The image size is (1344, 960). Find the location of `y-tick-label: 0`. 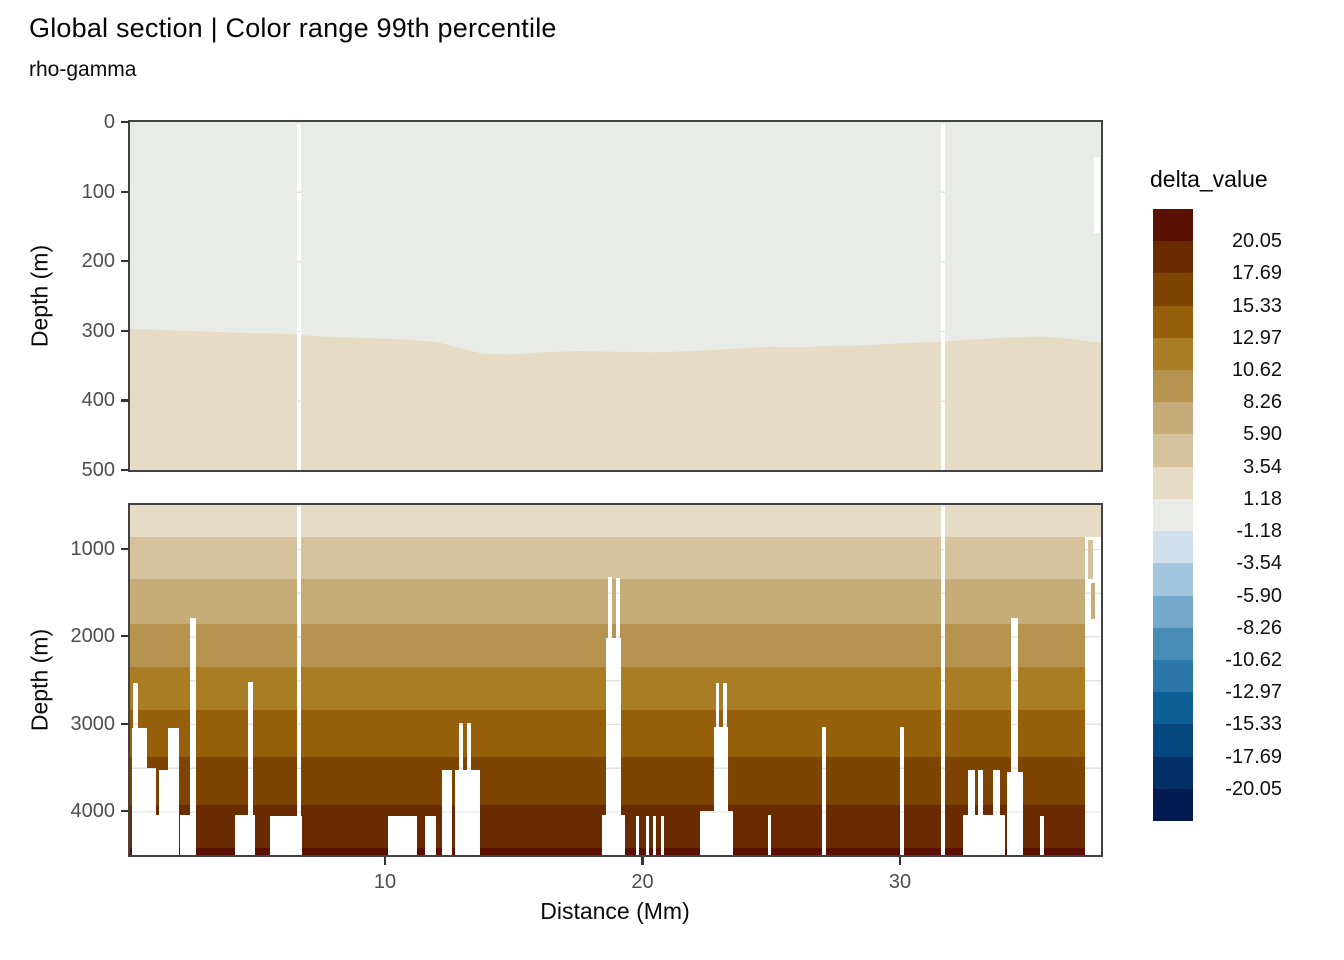

y-tick-label: 0 is located at coordinates (109, 122).